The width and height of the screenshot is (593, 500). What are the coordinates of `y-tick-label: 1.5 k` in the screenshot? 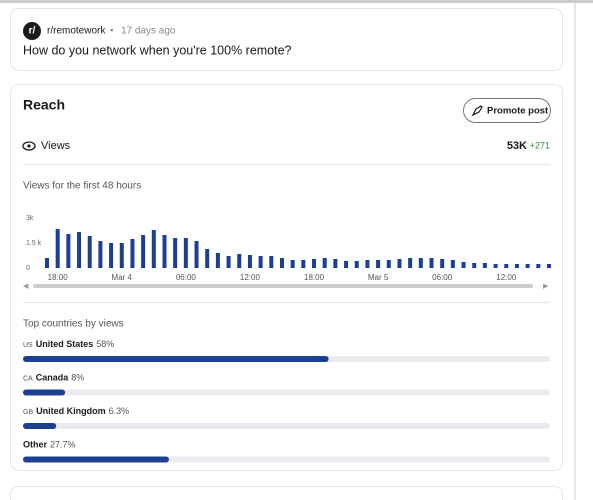 It's located at (34, 243).